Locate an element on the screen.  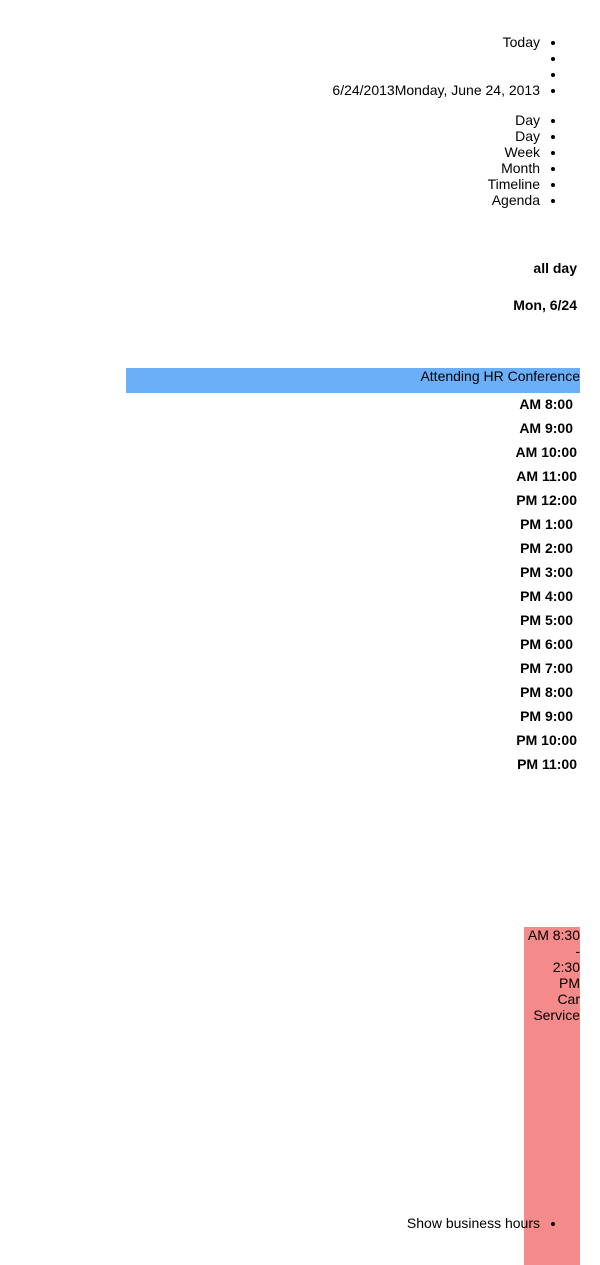
today-button: Today is located at coordinates (270, 42).